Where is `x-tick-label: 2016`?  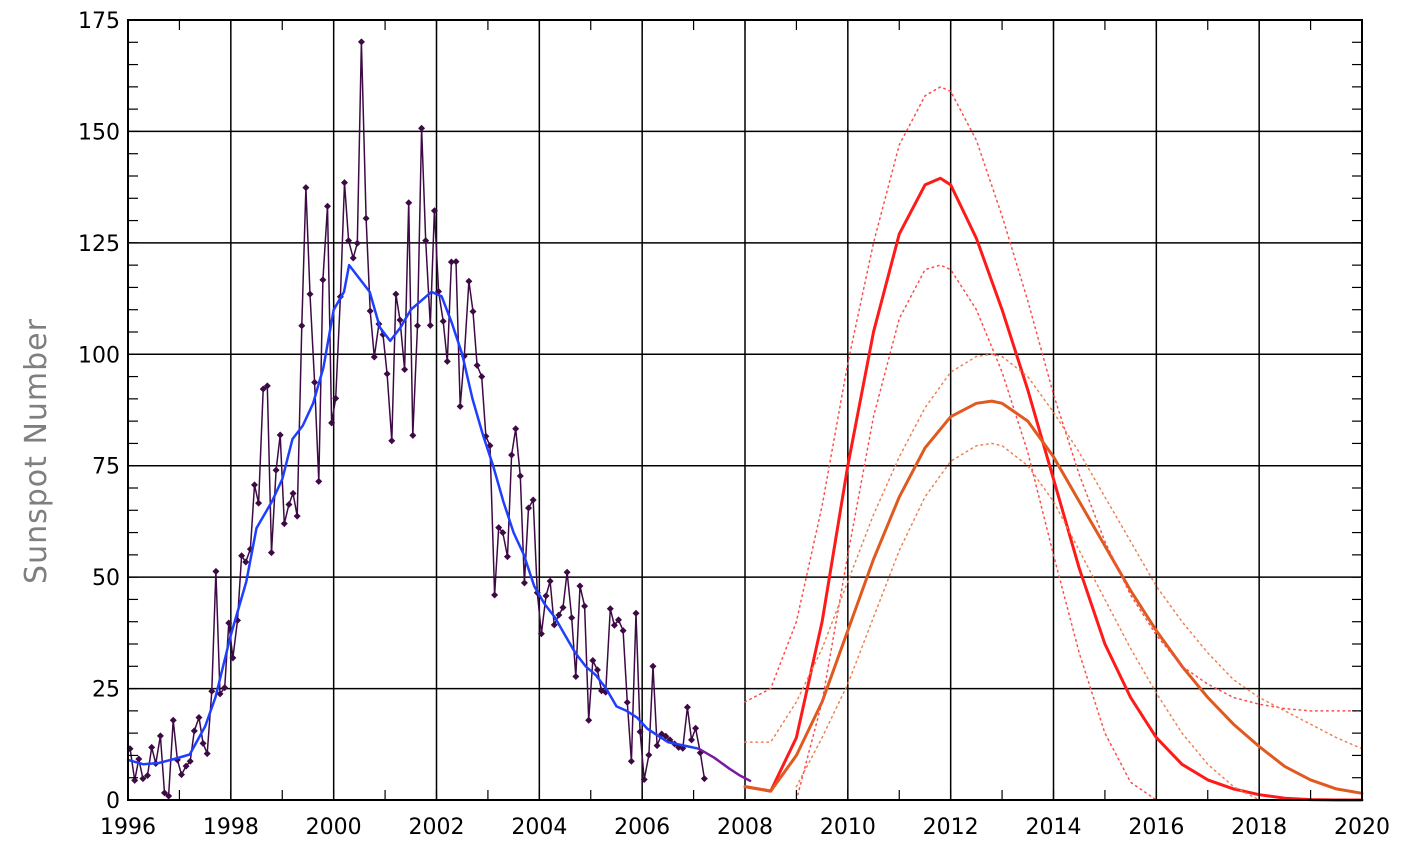 x-tick-label: 2016 is located at coordinates (1156, 827).